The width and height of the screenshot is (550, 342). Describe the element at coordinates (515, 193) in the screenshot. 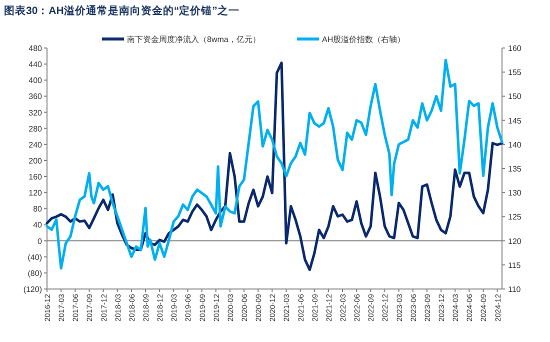

I see `y2-tick-label: 130` at that location.